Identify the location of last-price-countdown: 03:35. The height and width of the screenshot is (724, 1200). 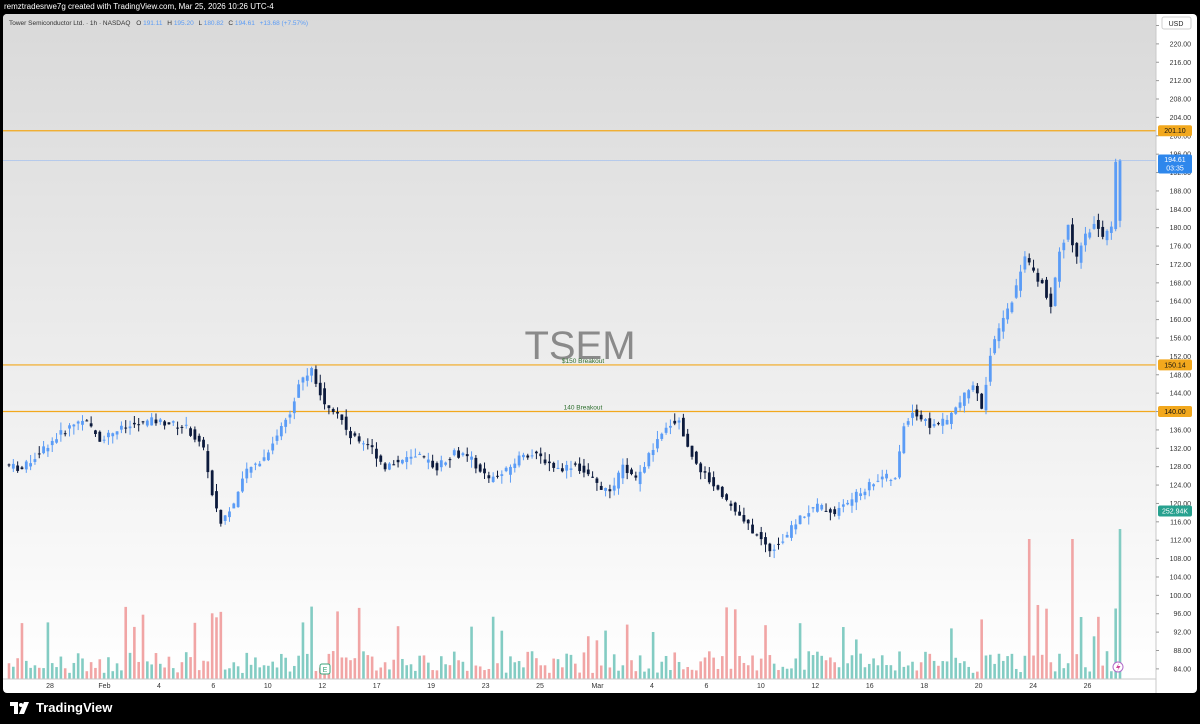
(1175, 169).